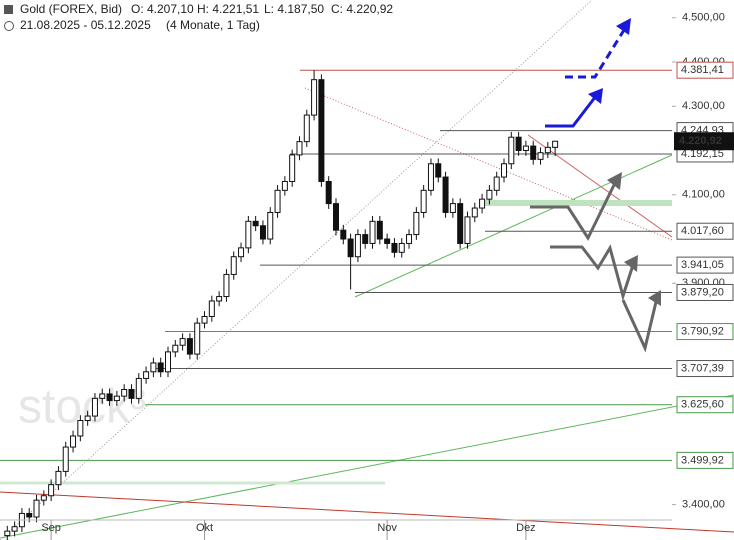 The width and height of the screenshot is (734, 540). What do you see at coordinates (213, 25) in the screenshot?
I see `period: (4 Monate, 1 Tag)` at bounding box center [213, 25].